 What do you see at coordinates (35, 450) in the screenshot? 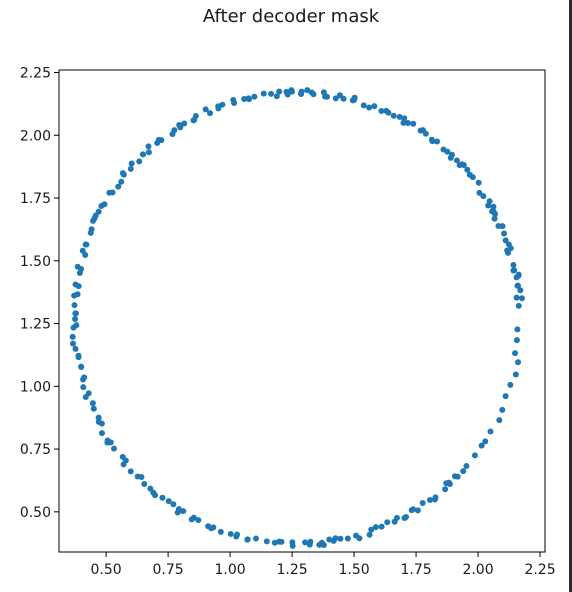
I see `y-tick-label: 0.75` at bounding box center [35, 450].